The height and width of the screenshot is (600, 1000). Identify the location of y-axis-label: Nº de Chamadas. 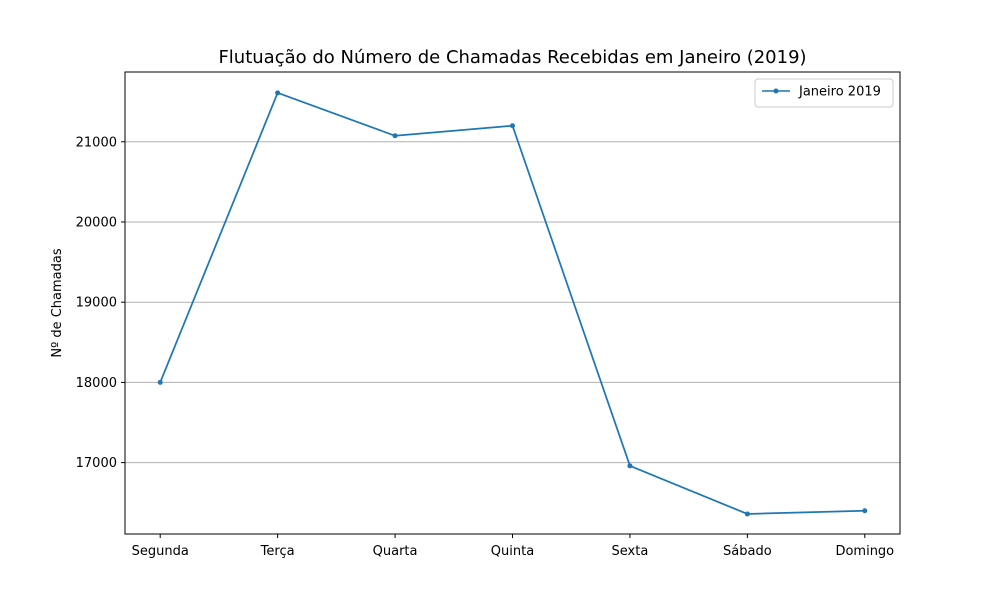
(57, 302).